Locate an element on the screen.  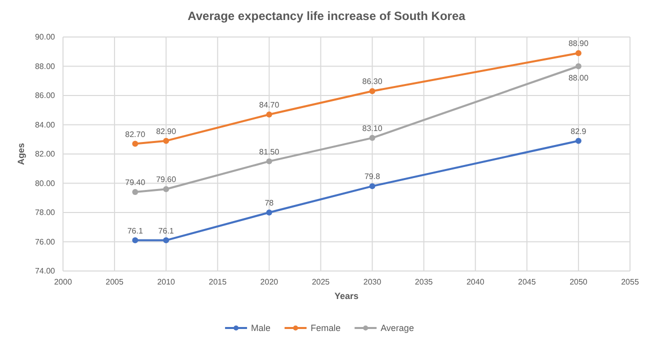
chart-title: Average expectancy life increase of South Korea is located at coordinates (327, 16).